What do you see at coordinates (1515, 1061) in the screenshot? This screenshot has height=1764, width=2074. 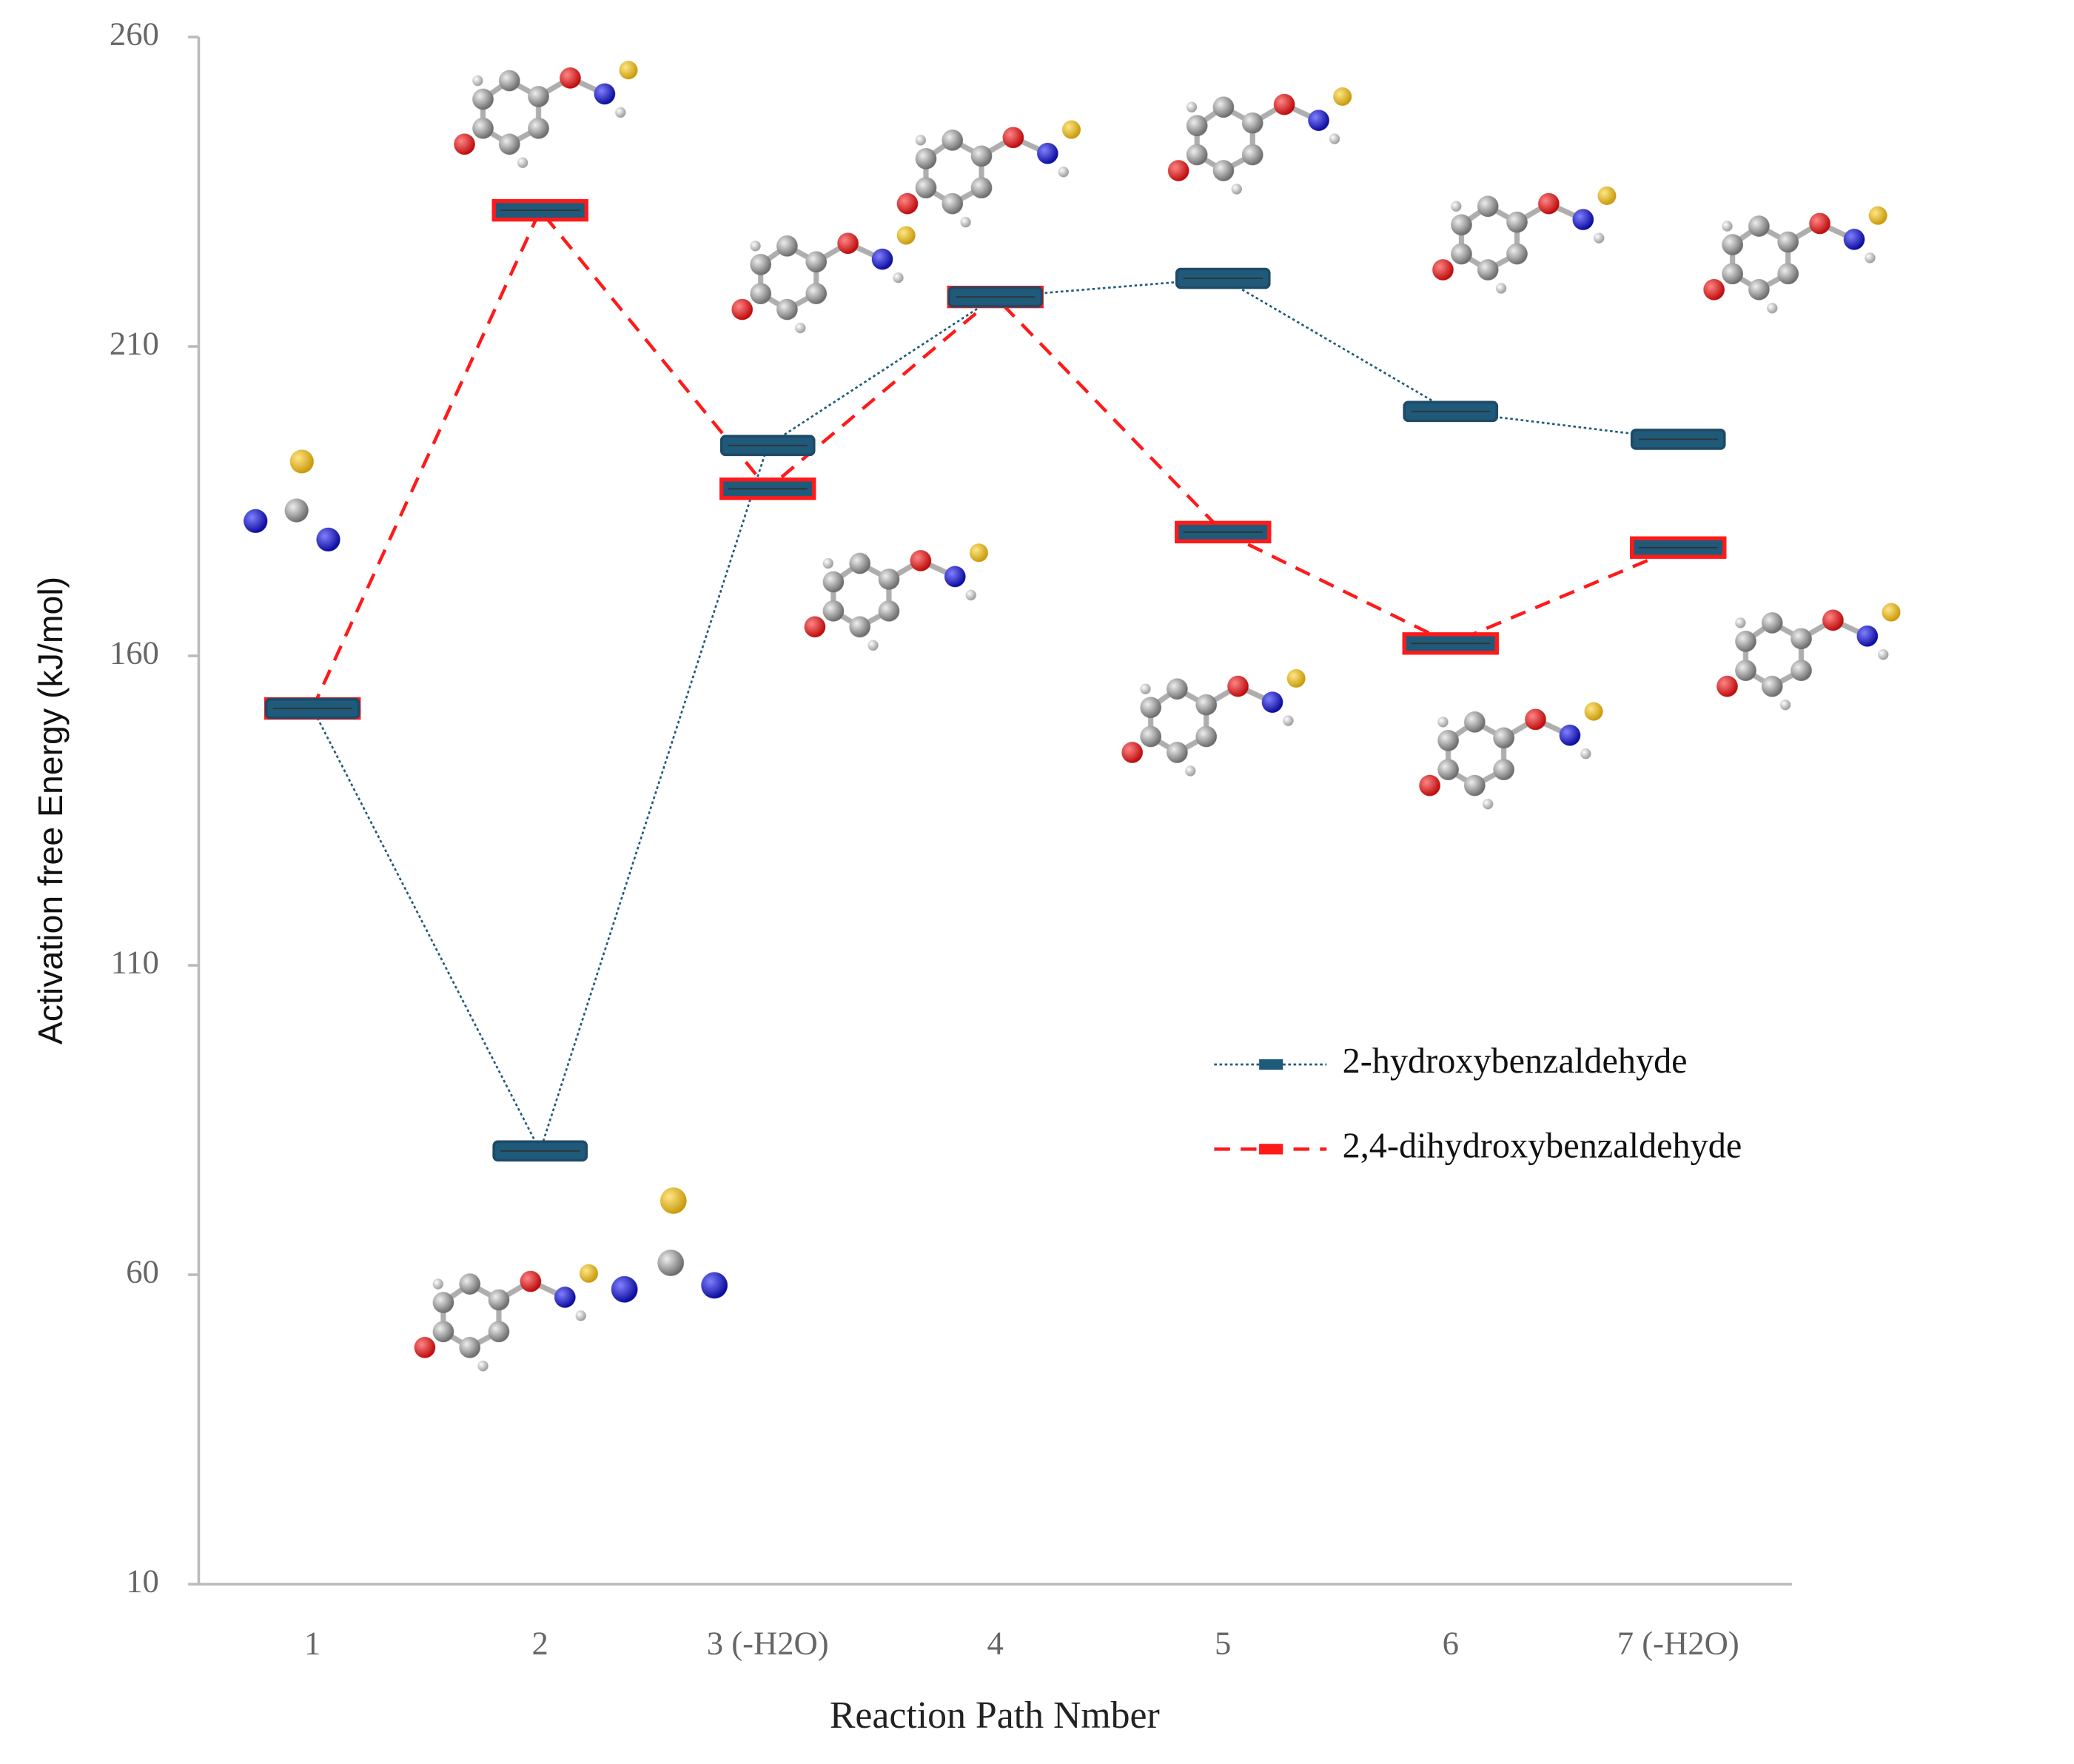 I see `legend-label: 2-hydroxybenzaldehyde` at bounding box center [1515, 1061].